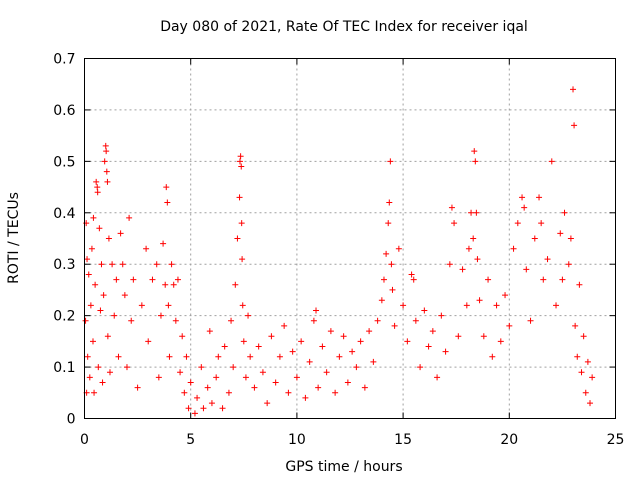 The width and height of the screenshot is (640, 480). Describe the element at coordinates (64, 60) in the screenshot. I see `y-tick-label: 0.7` at that location.